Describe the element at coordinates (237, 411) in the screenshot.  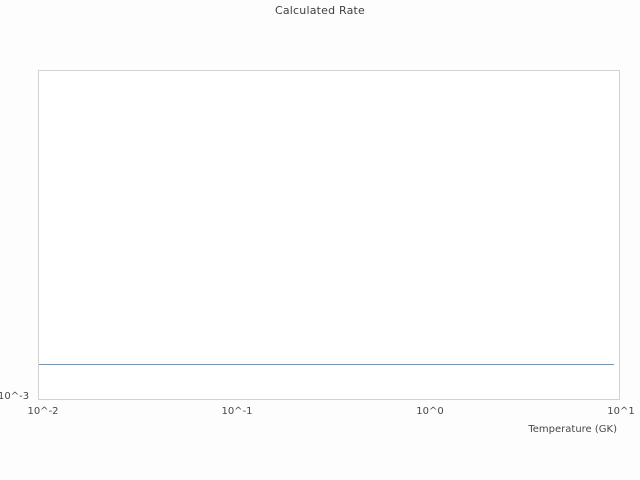
I see `x-axis-tick-label-1: 10^-1` at that location.